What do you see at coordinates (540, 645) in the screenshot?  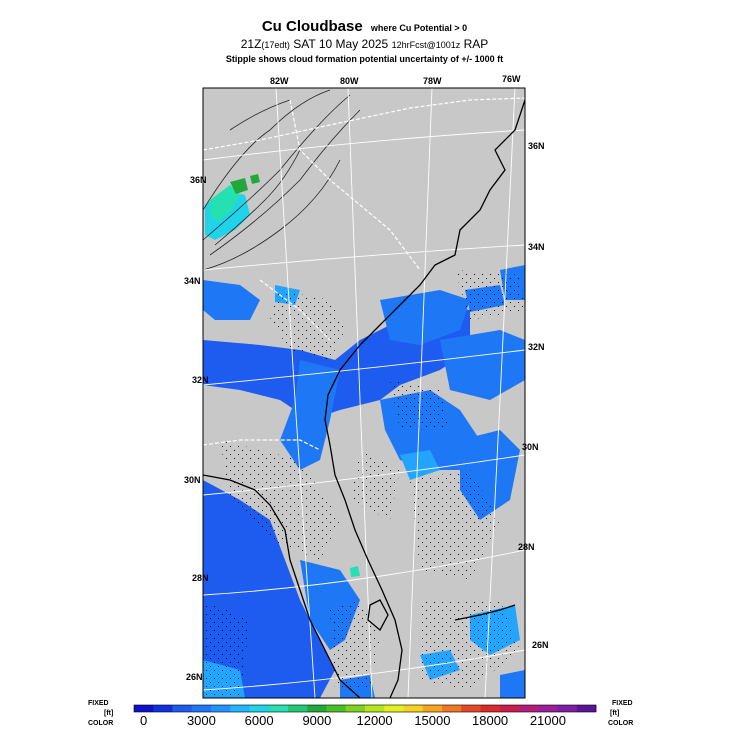 I see `lat-label-right-26n: 26N` at bounding box center [540, 645].